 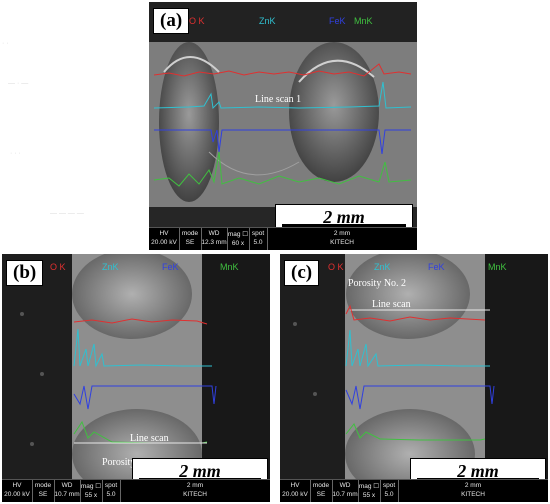 I want to click on legend-znk-c: ZnK, so click(x=382, y=267).